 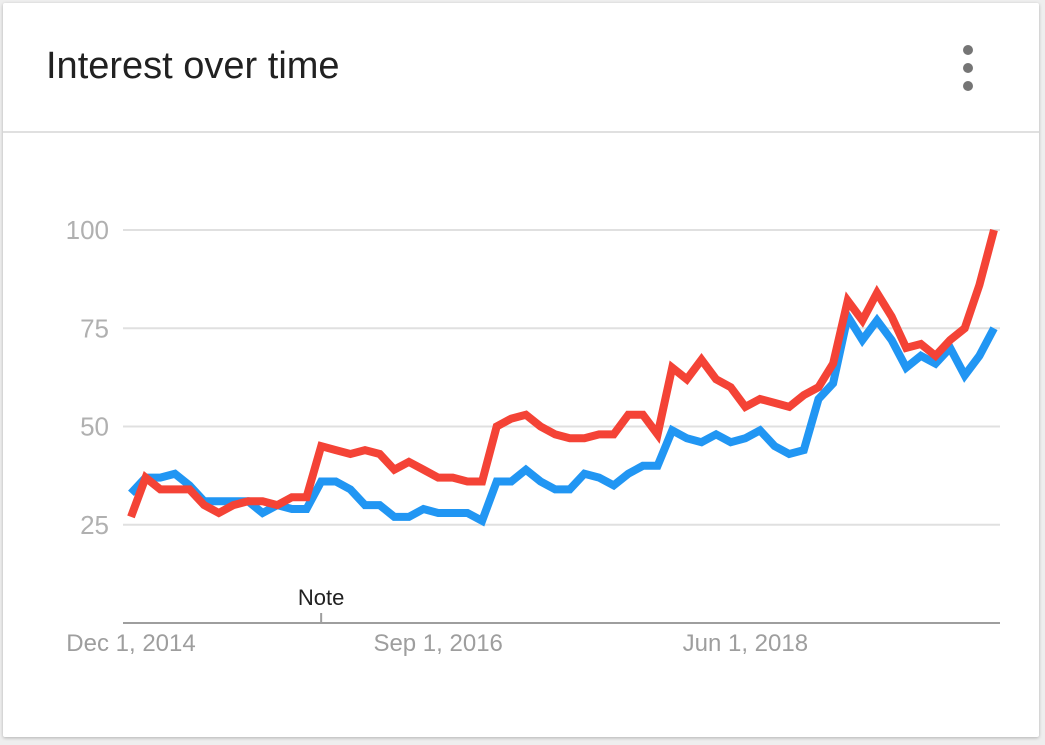 I want to click on x-tick-label: Dec 1, 2014, so click(x=130, y=643).